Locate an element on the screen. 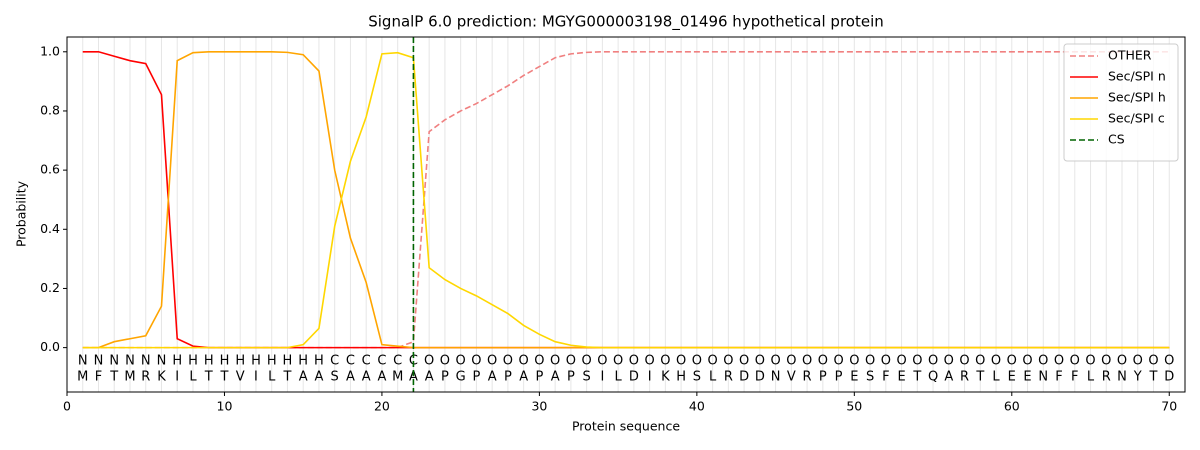 This screenshot has width=1200, height=450. x-tick-label: 0 is located at coordinates (67, 406).